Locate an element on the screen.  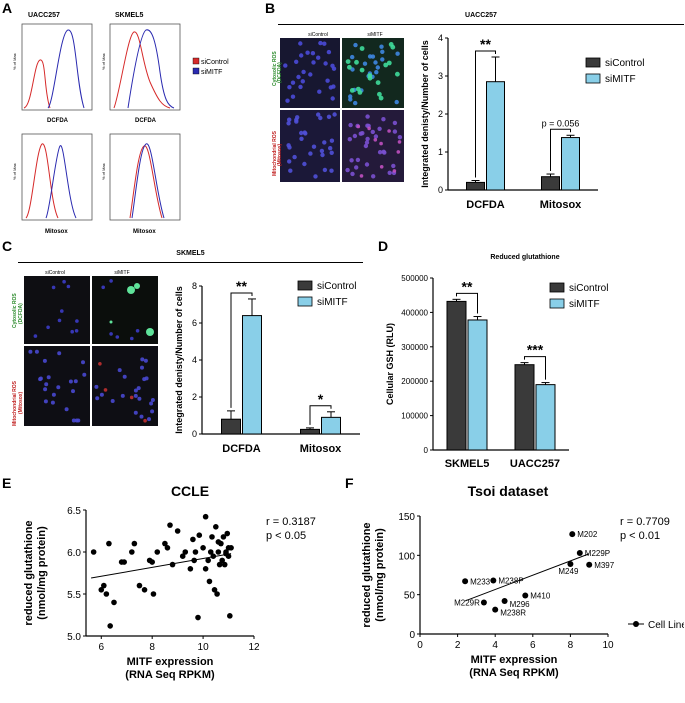
y-axis-label-line2: (nmol/mg protein) is located at coordinates (380, 575).